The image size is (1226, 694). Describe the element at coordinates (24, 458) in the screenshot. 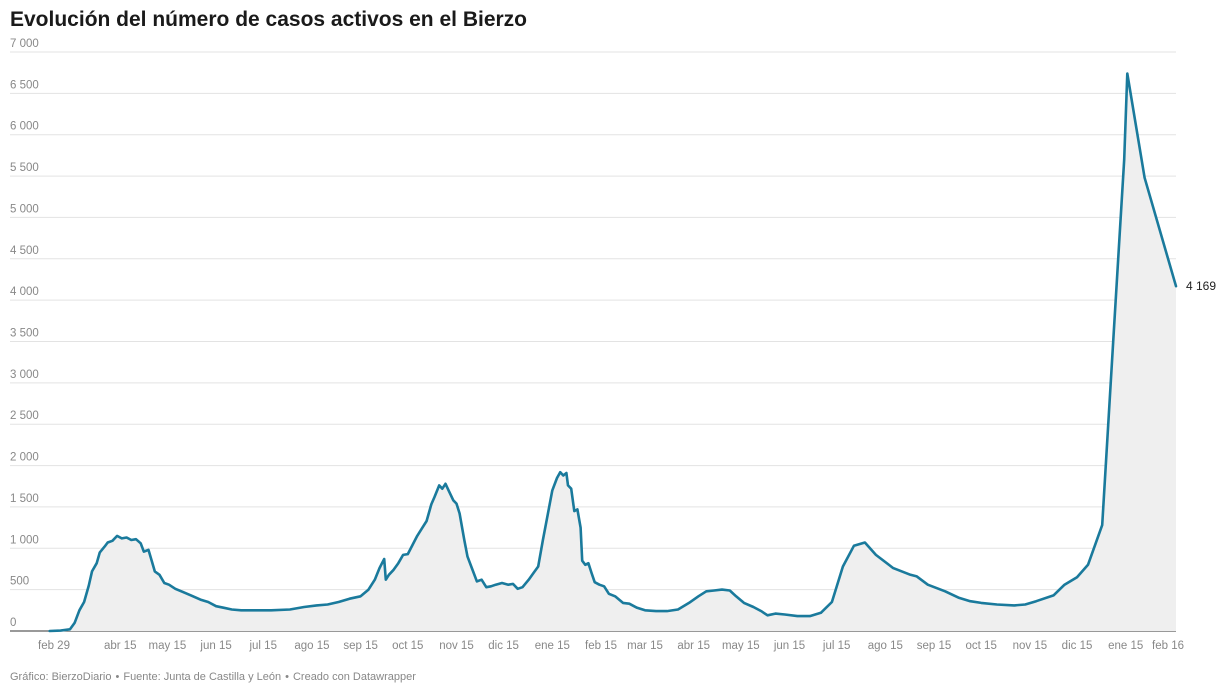

I see `y-tick-label: 2 000` at that location.